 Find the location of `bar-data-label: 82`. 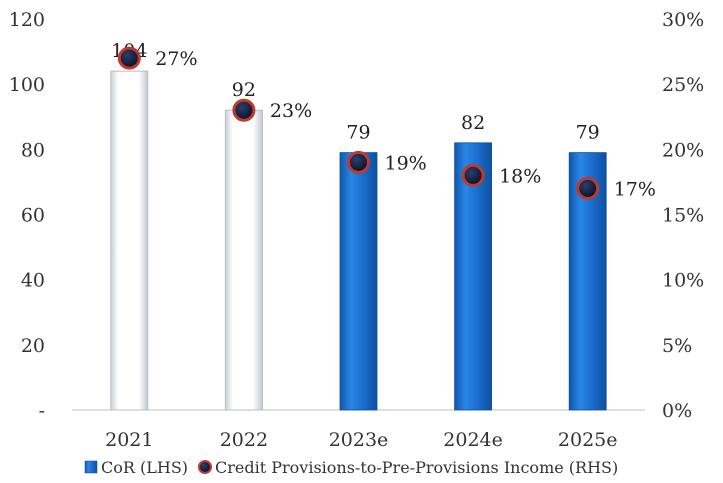

bar-data-label: 82 is located at coordinates (473, 123).